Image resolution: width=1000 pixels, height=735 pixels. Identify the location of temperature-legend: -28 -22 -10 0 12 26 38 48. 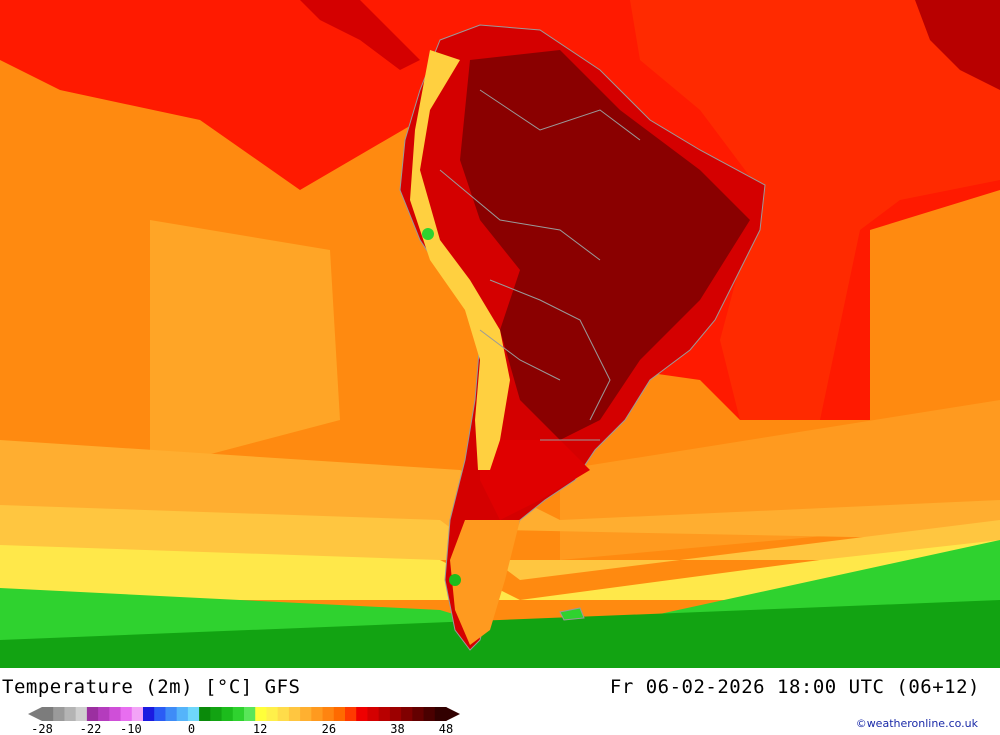
(244, 721).